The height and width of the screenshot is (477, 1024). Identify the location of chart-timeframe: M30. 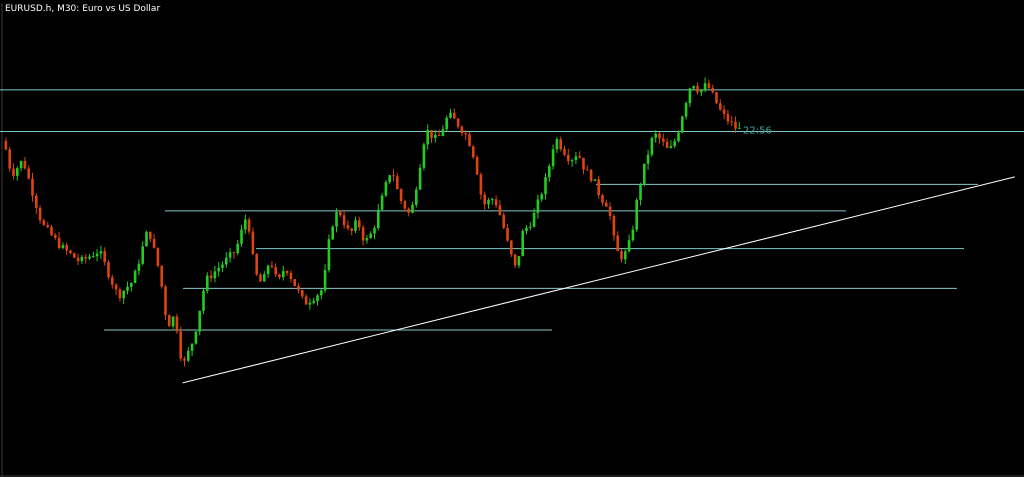
(66, 9).